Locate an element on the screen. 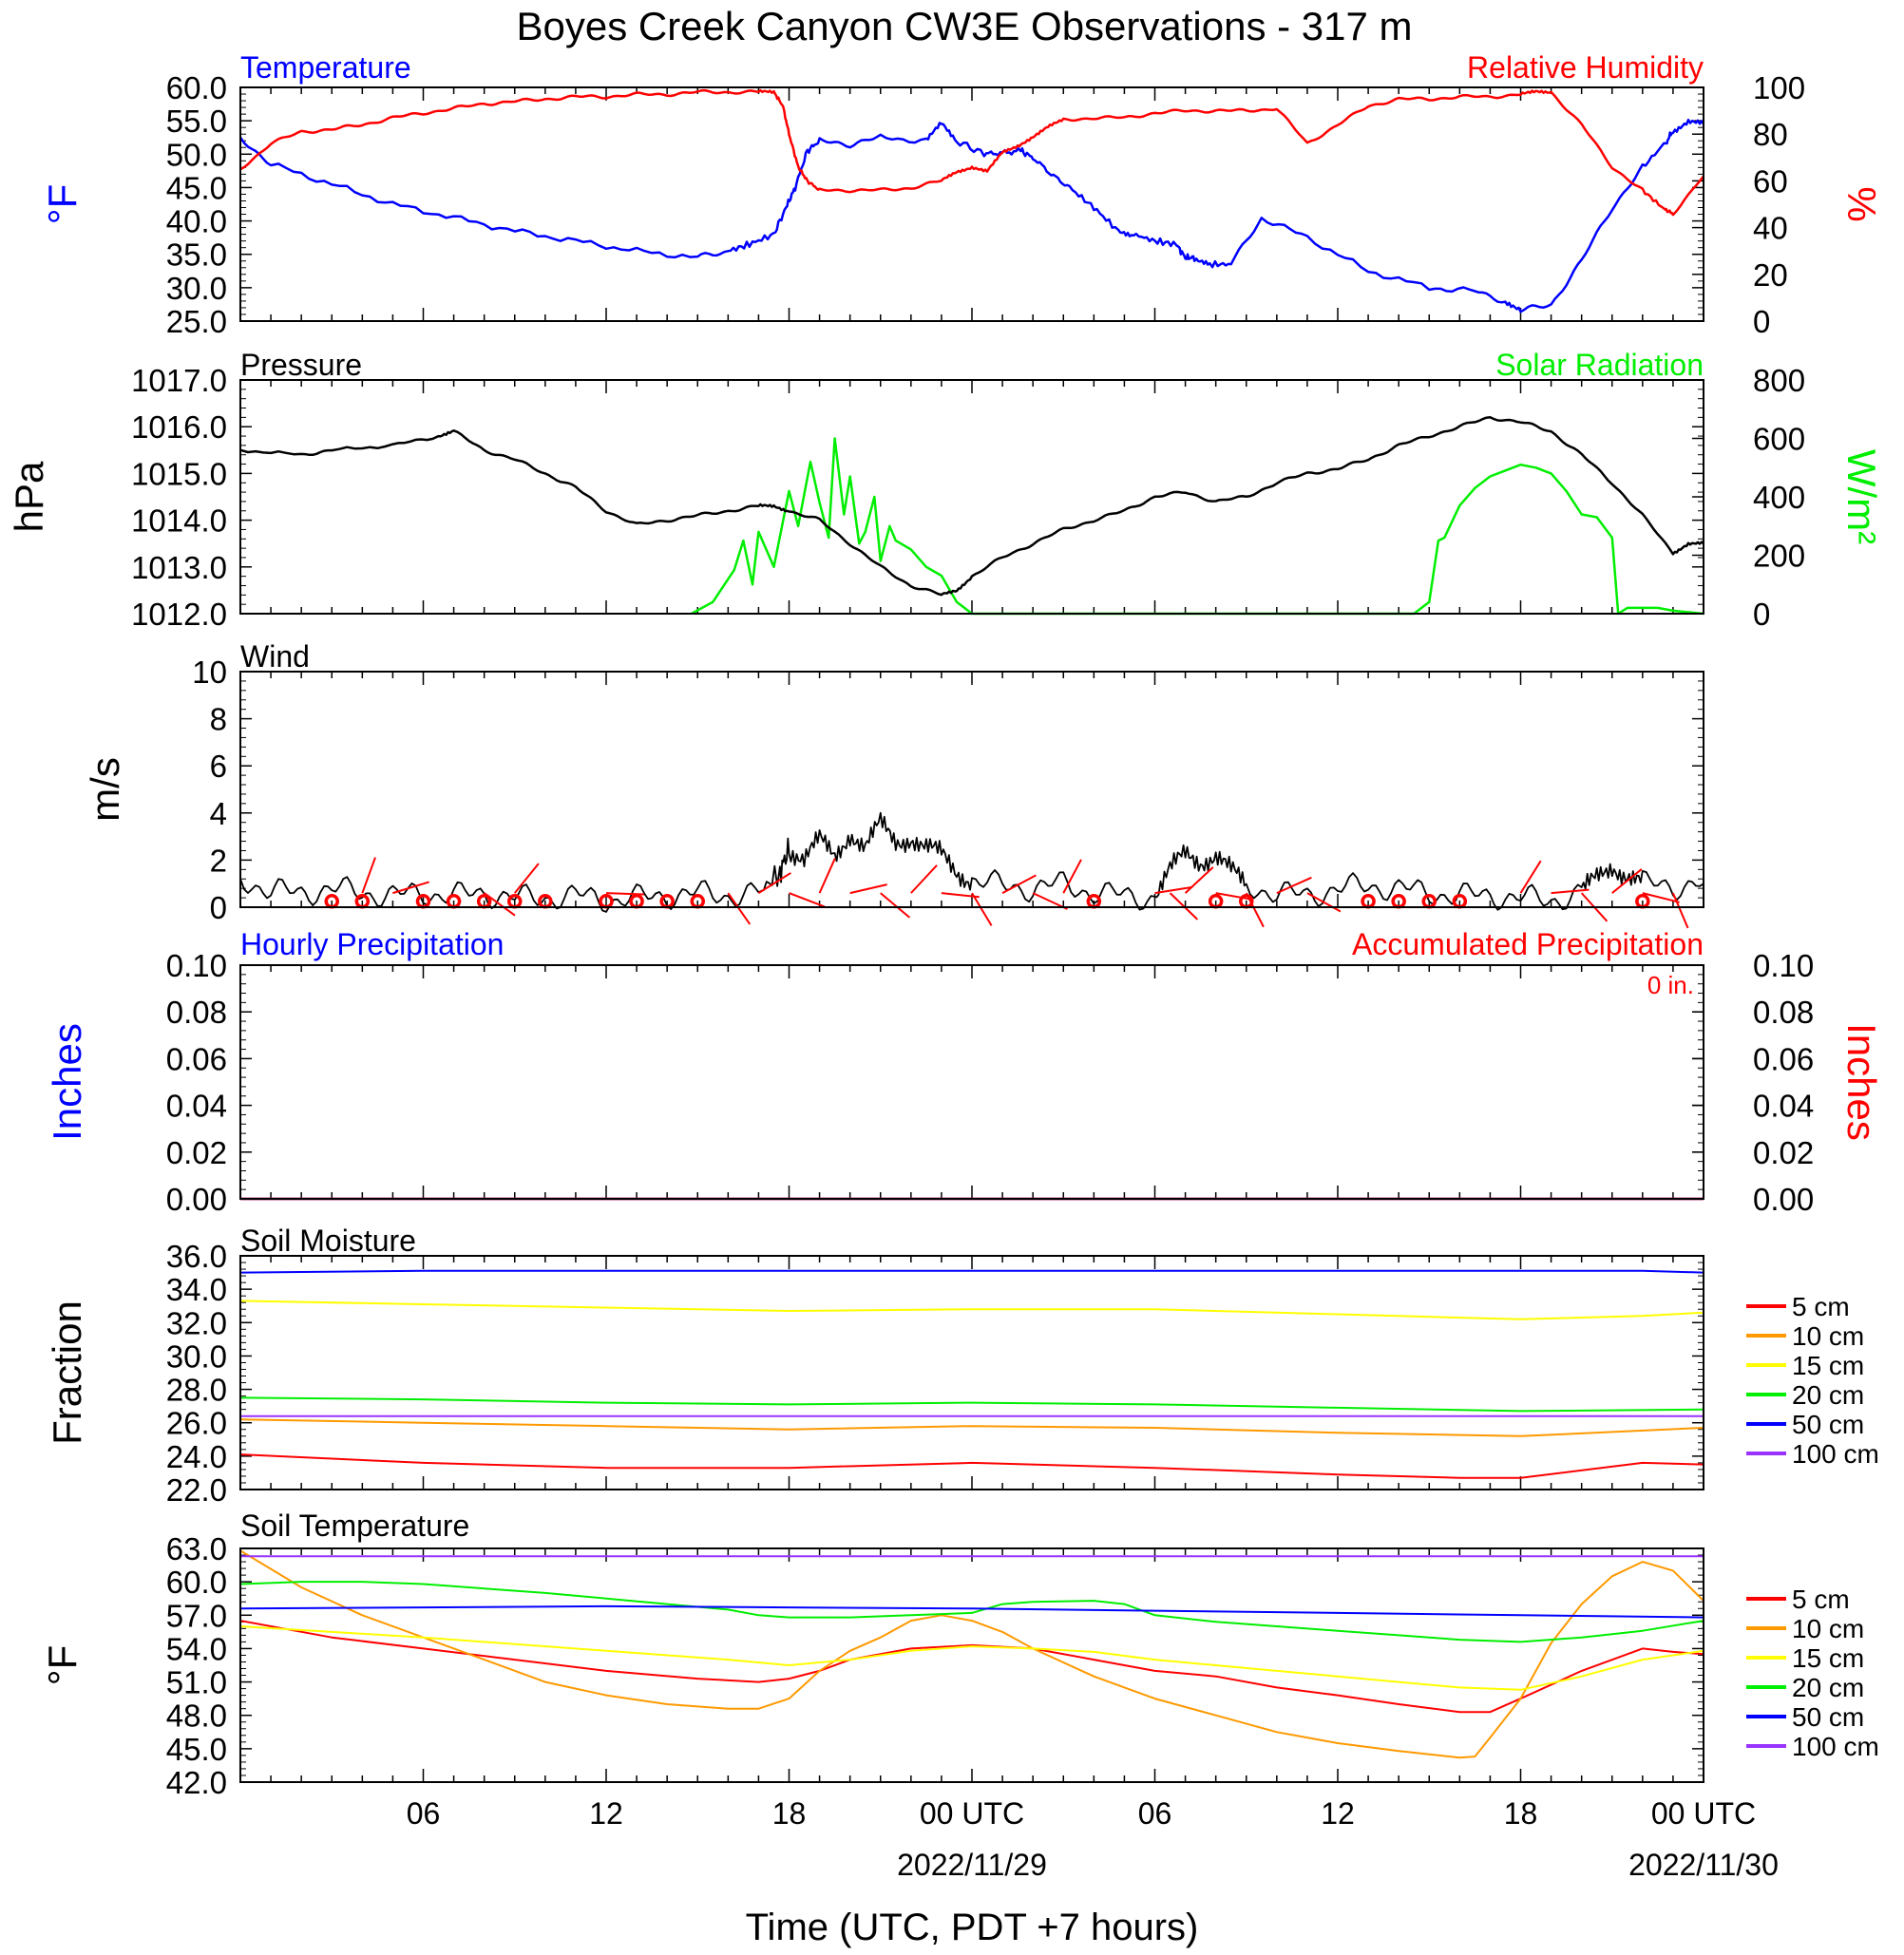 The width and height of the screenshot is (1904, 1955). panel-1-frame is located at coordinates (971, 204).